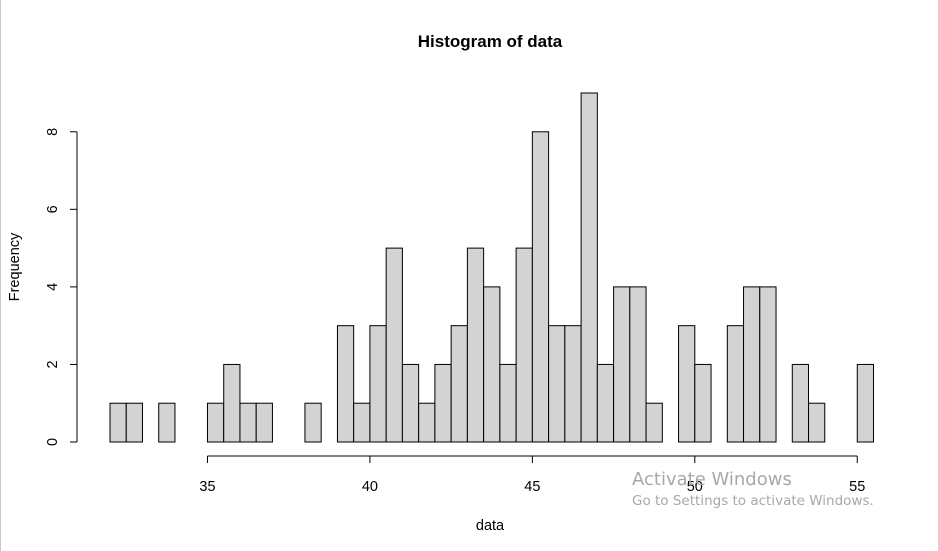  I want to click on chart-title: Histogram of data, so click(490, 41).